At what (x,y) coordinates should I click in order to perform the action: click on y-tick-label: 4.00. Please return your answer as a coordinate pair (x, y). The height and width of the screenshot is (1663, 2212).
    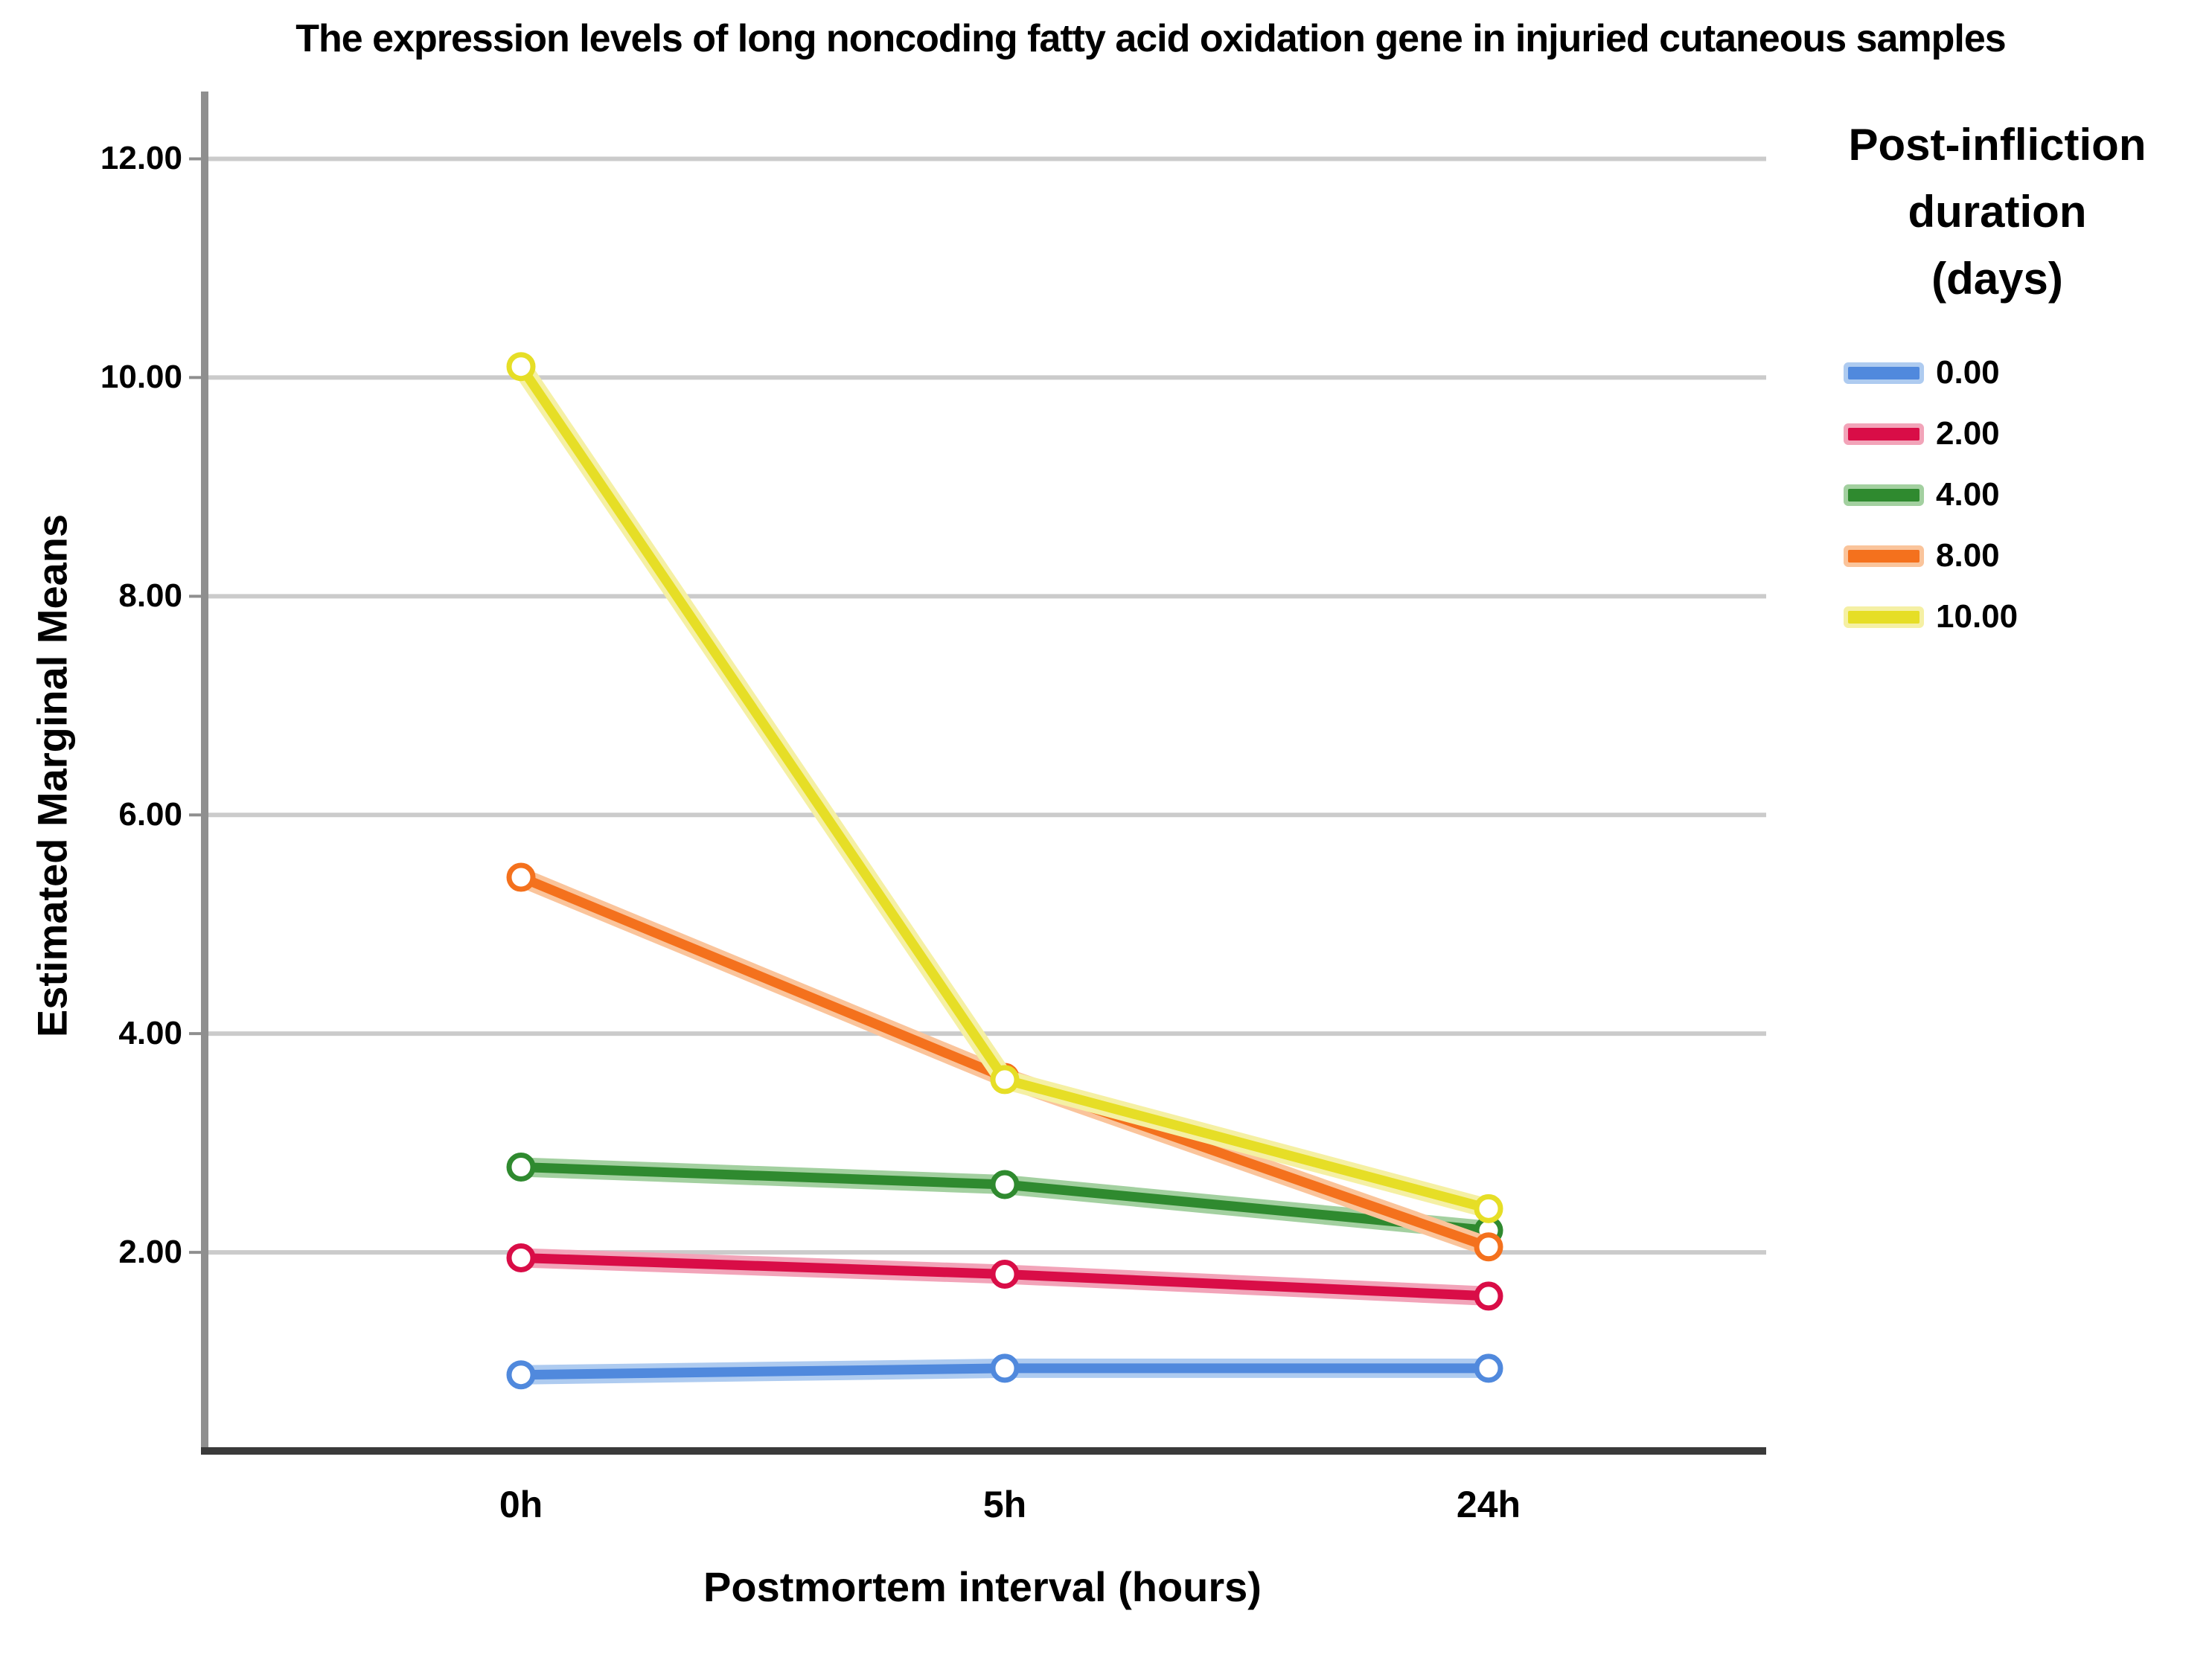
    Looking at the image, I should click on (150, 1033).